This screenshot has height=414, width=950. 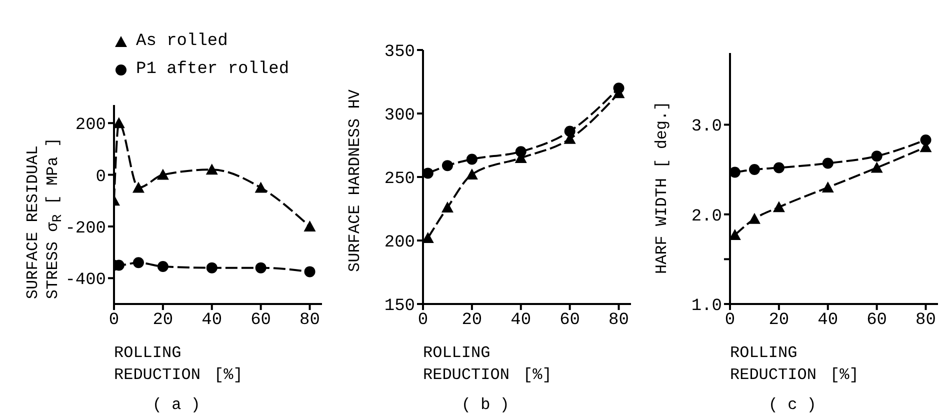 What do you see at coordinates (213, 70) in the screenshot?
I see `legend-label: P1 after rolled` at bounding box center [213, 70].